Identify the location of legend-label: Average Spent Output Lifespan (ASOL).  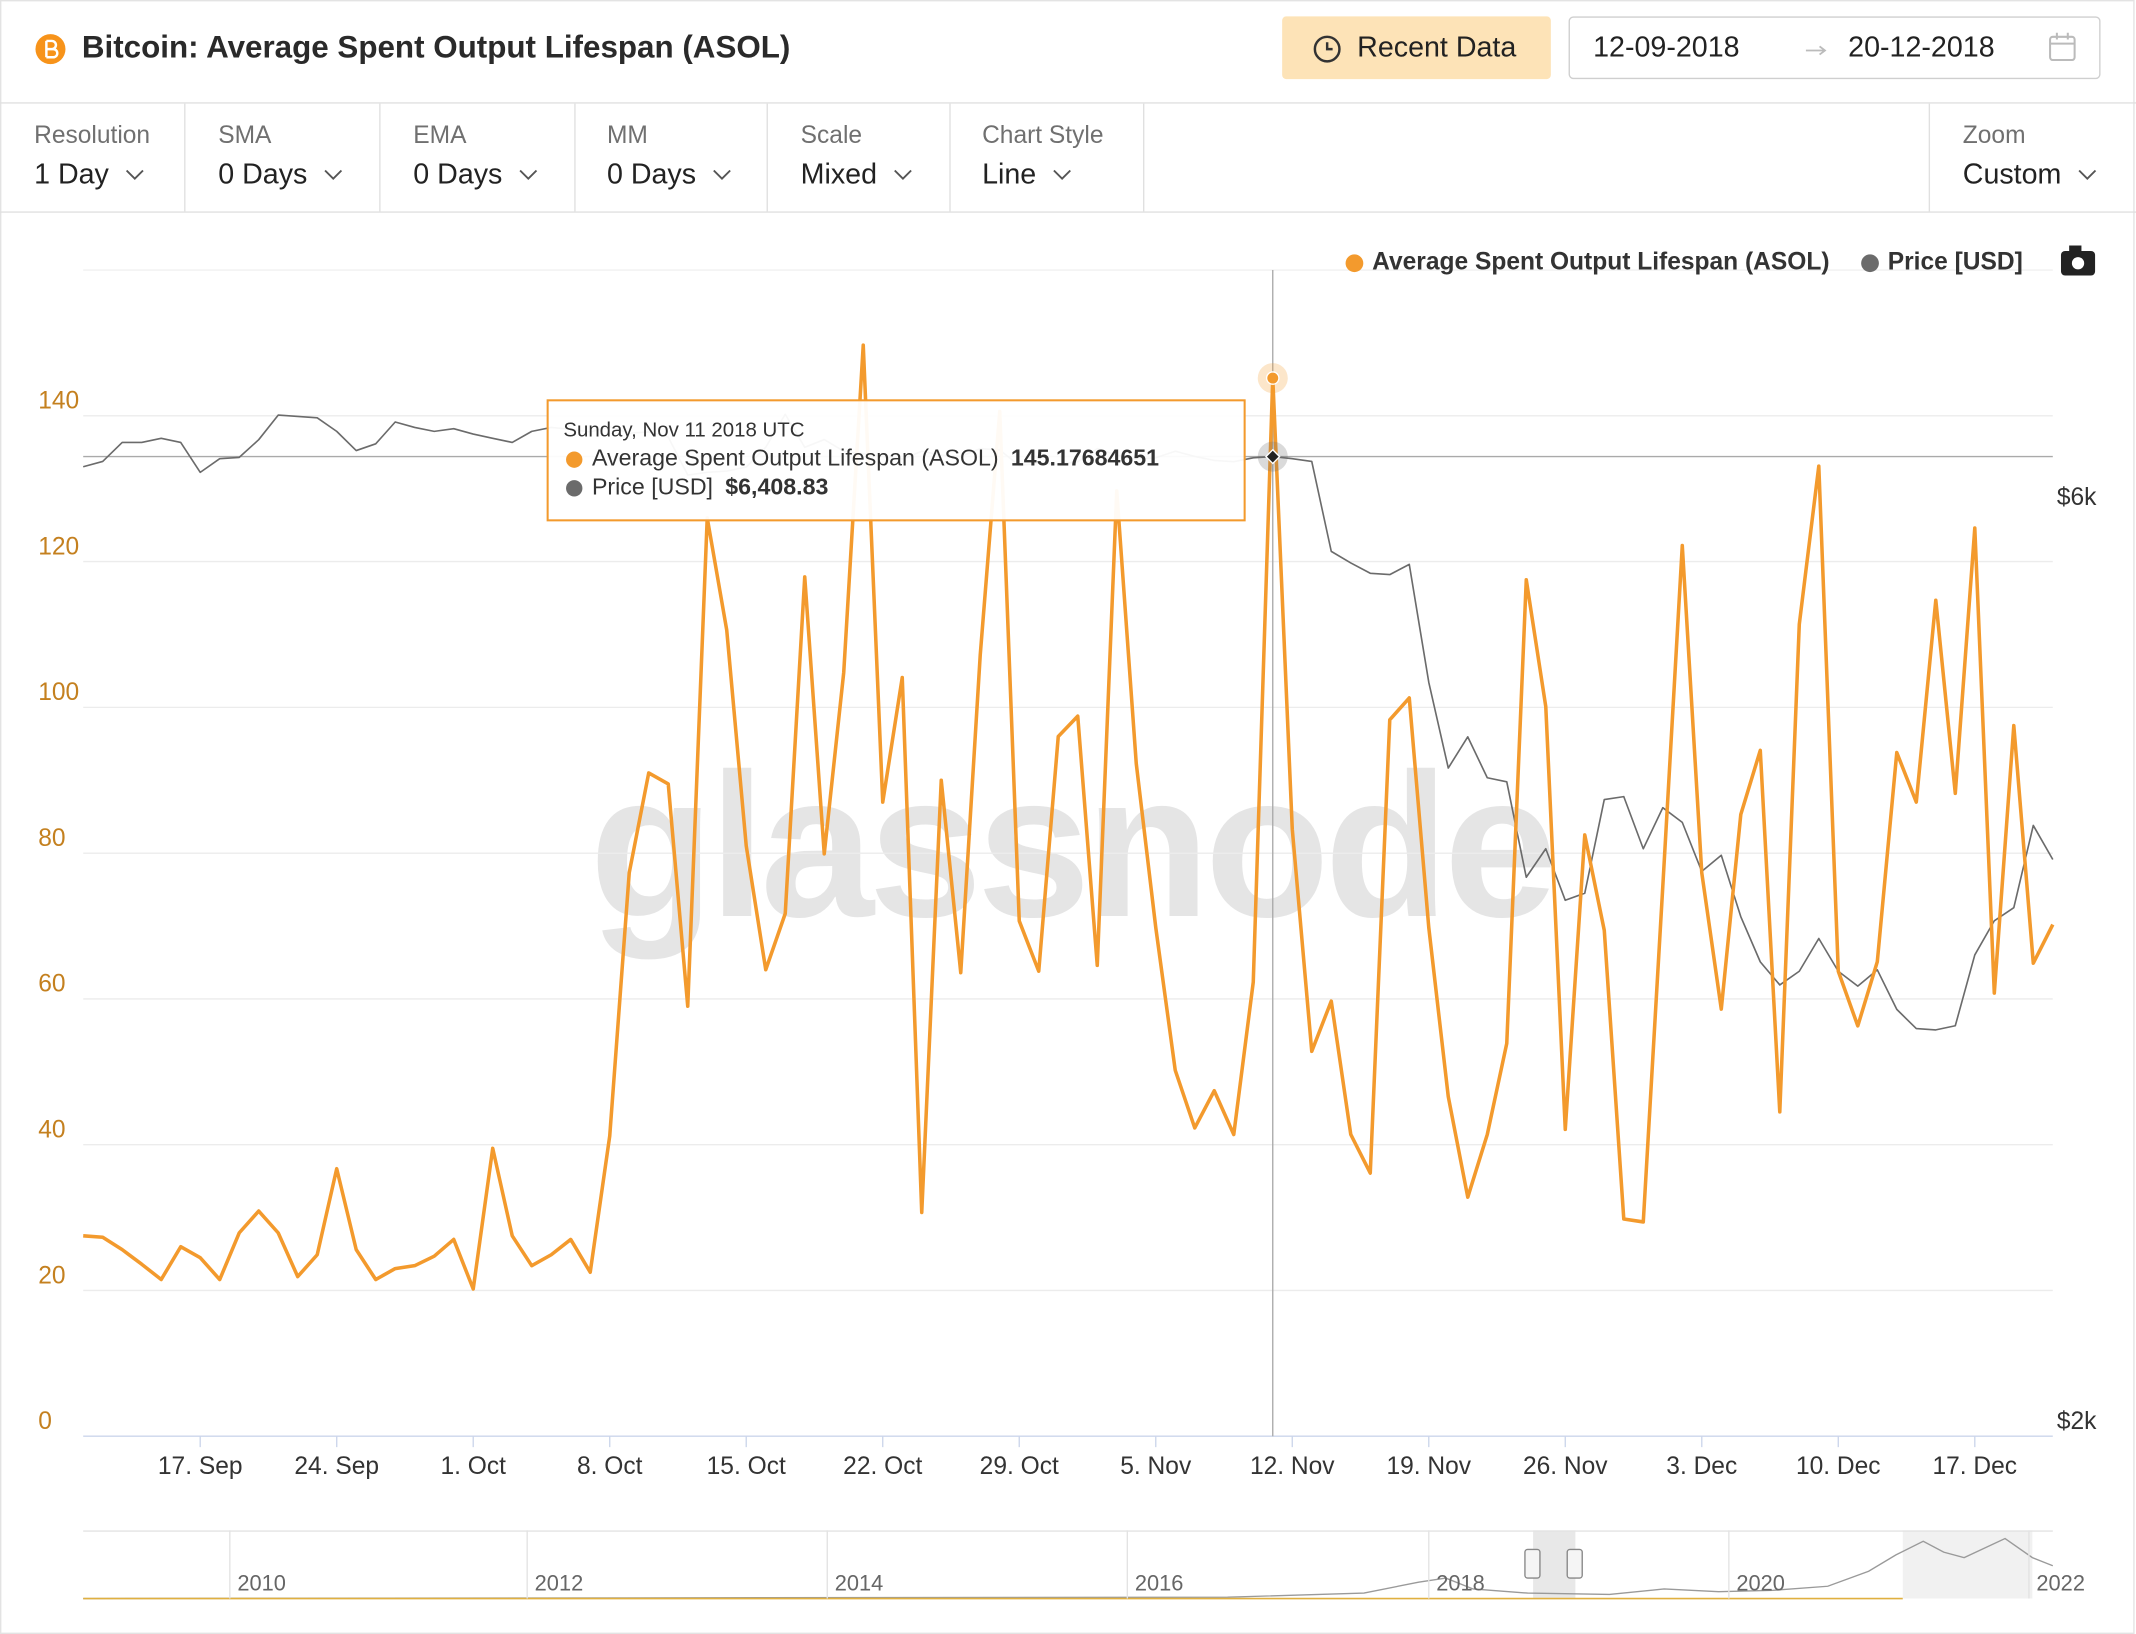
(1600, 262).